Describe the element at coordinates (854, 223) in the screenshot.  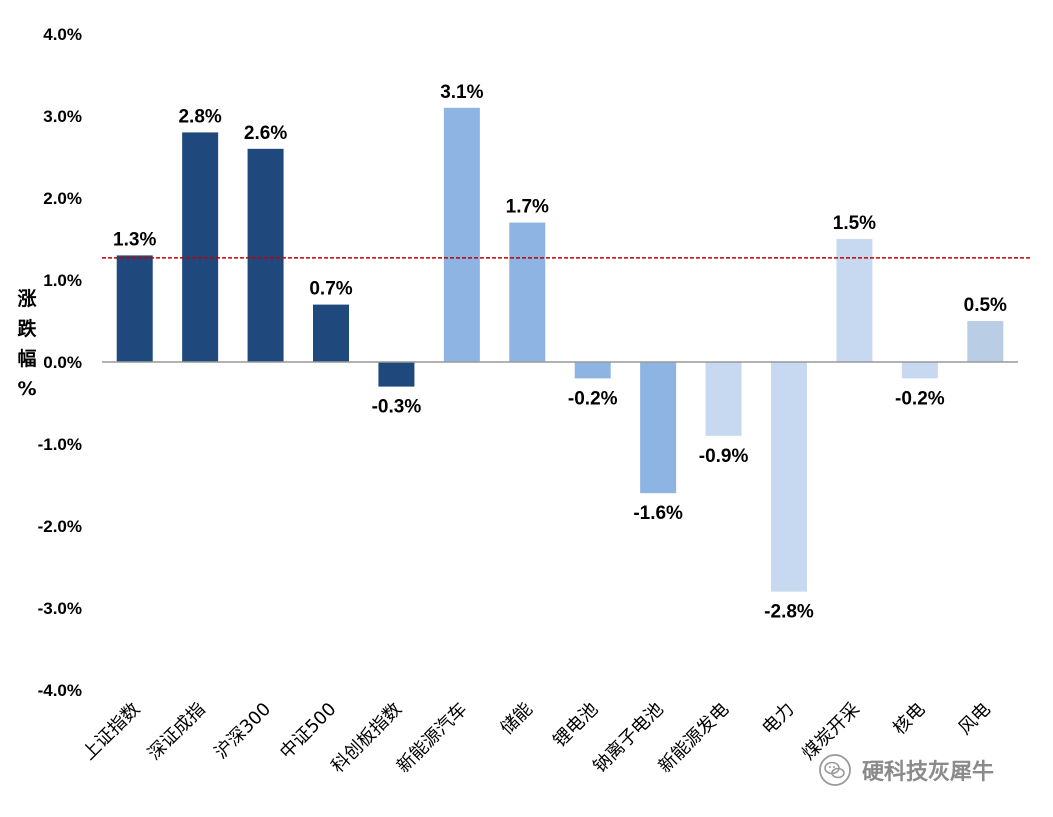
I see `data-label: 1.5%` at that location.